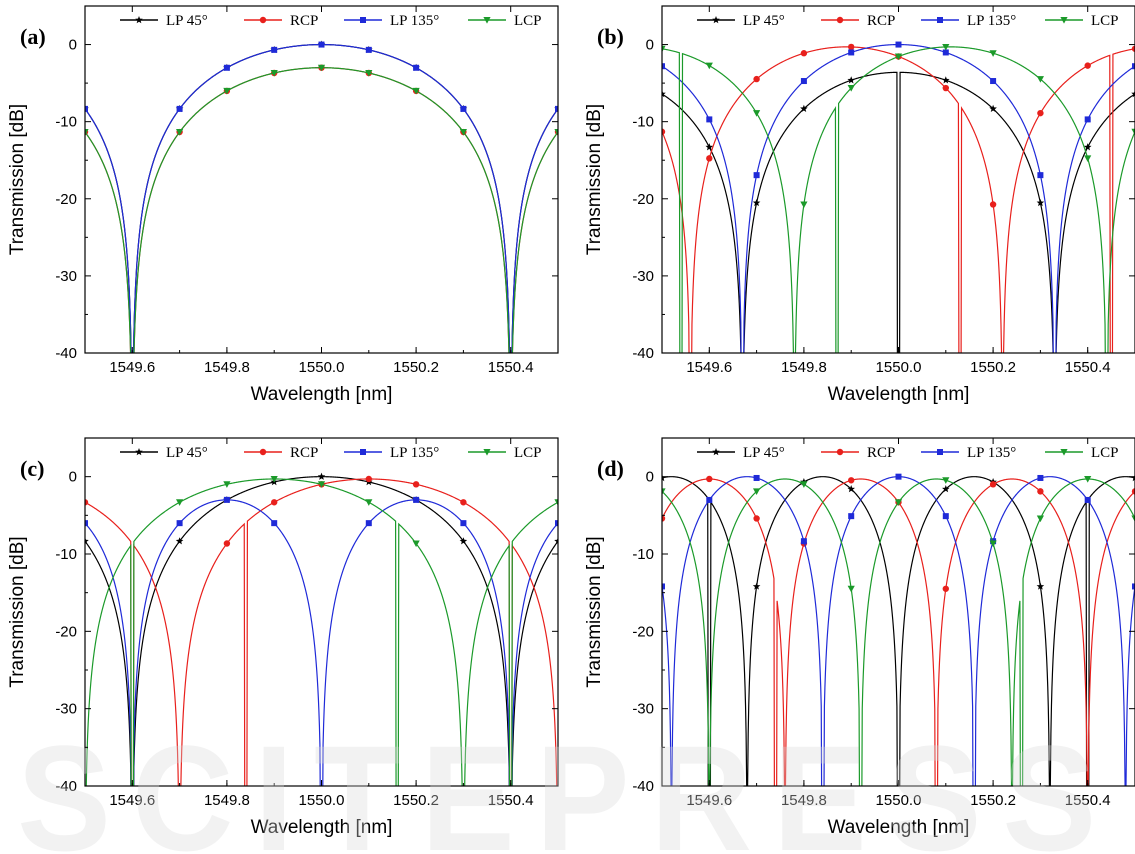  I want to click on legend-label: LP 135°, so click(414, 21).